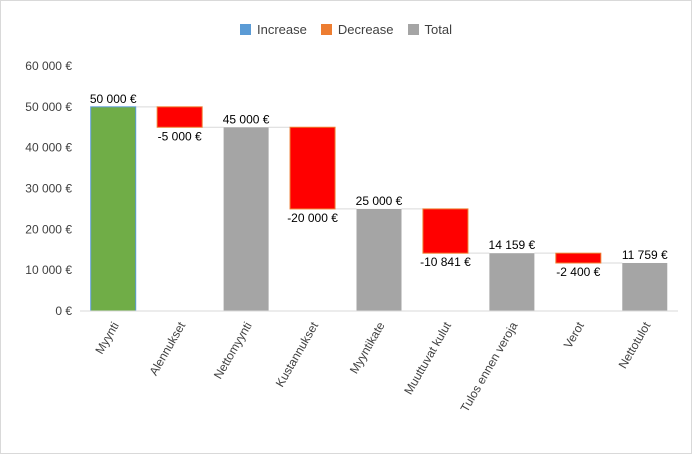 The width and height of the screenshot is (692, 454). Describe the element at coordinates (106, 338) in the screenshot. I see `category-label: Myynti` at that location.